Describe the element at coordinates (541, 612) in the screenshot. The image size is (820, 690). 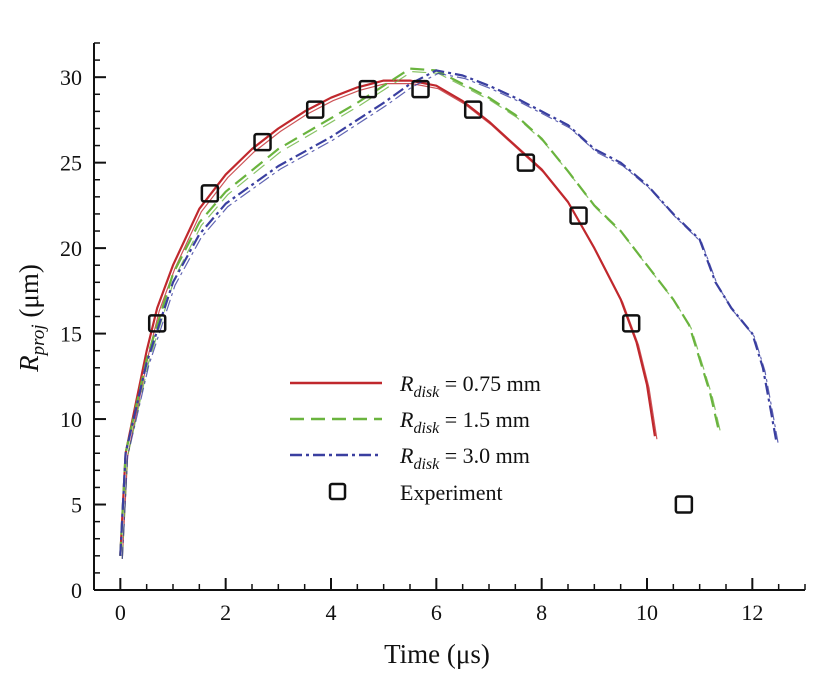
I see `x-tick-label: 8` at that location.